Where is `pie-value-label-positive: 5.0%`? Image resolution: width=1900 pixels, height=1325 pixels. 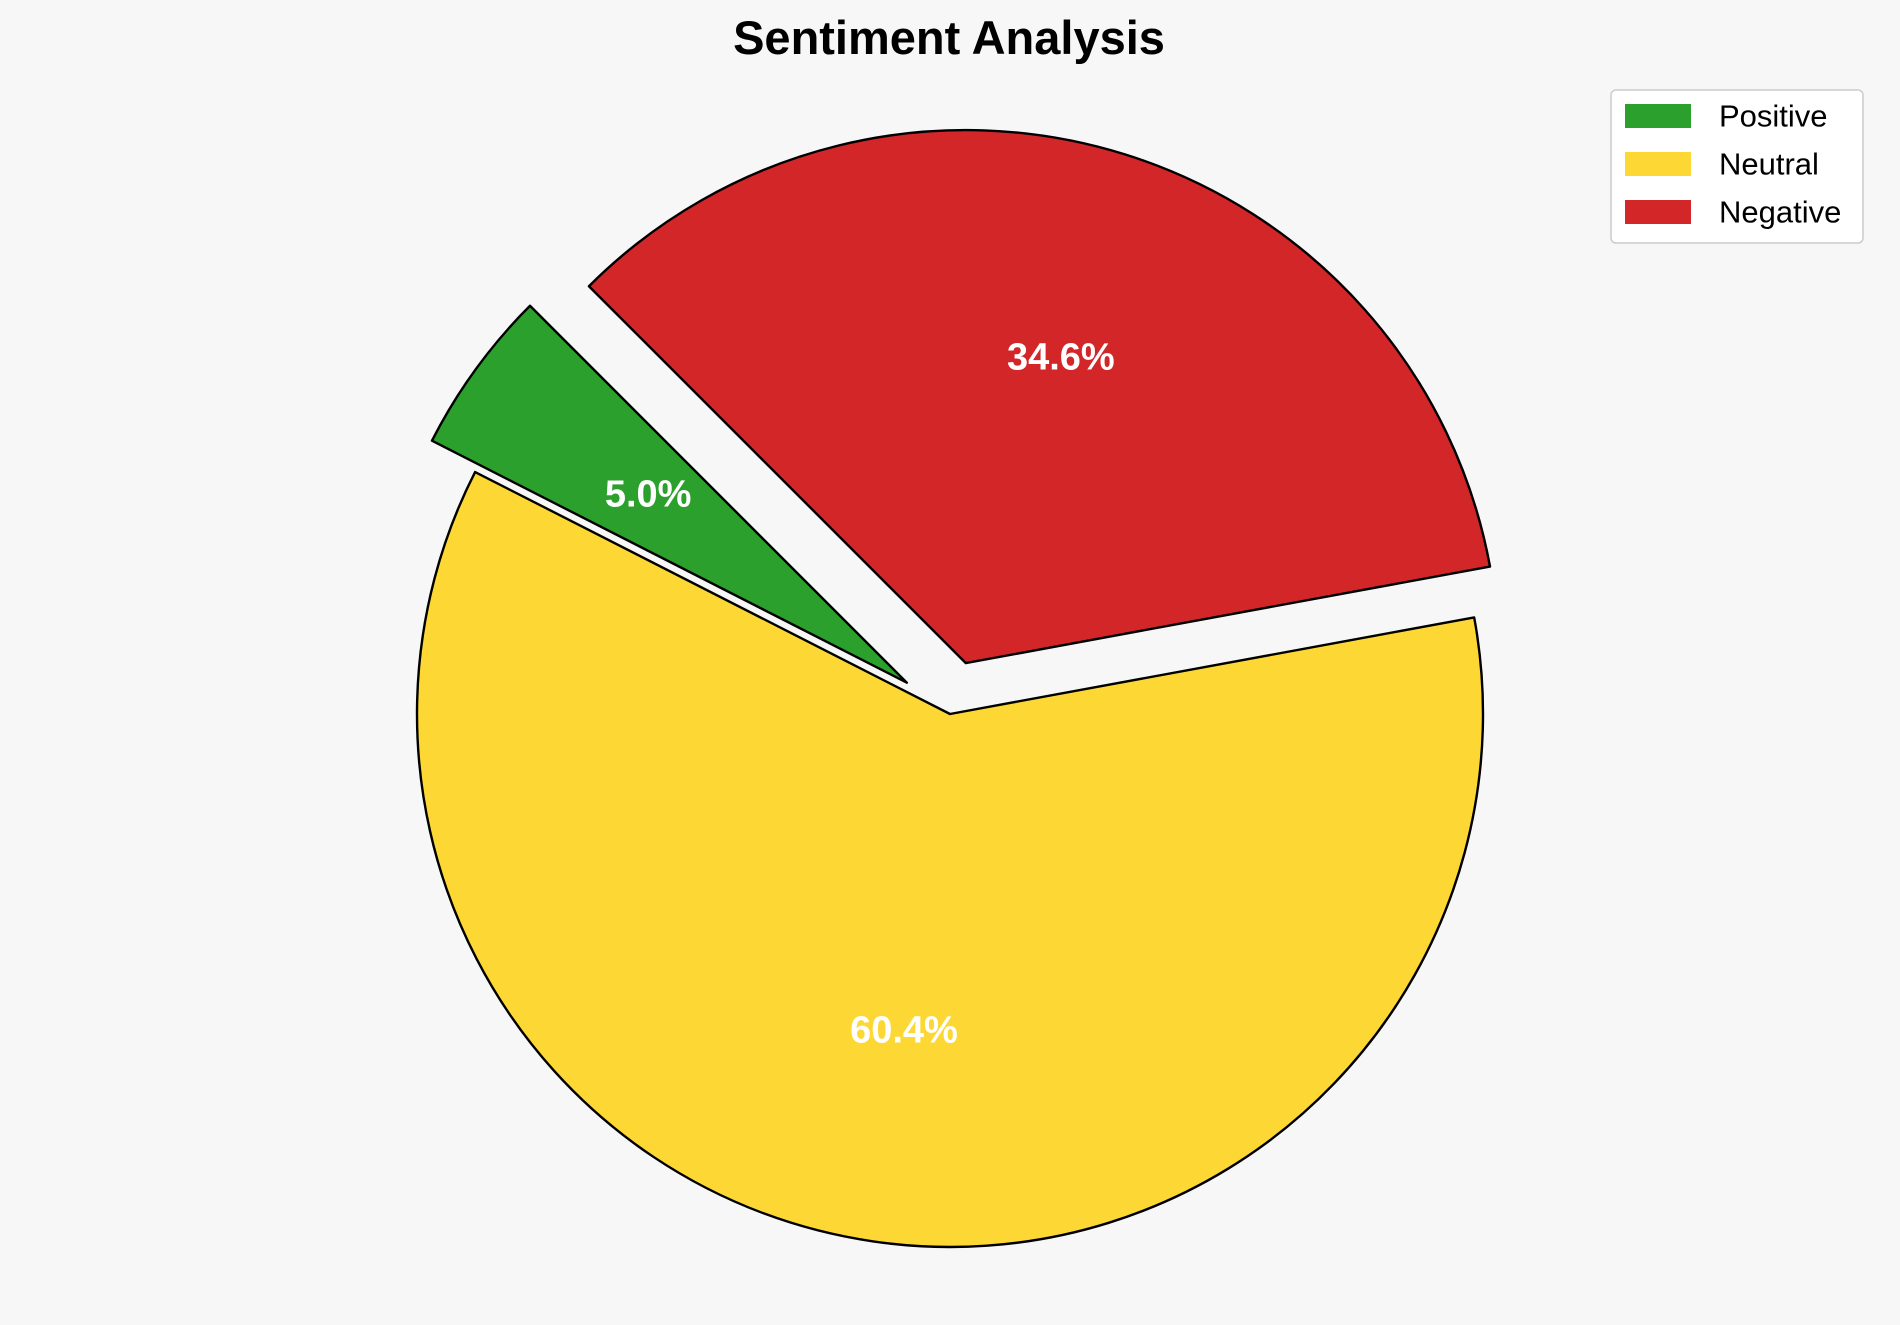 pie-value-label-positive: 5.0% is located at coordinates (648, 495).